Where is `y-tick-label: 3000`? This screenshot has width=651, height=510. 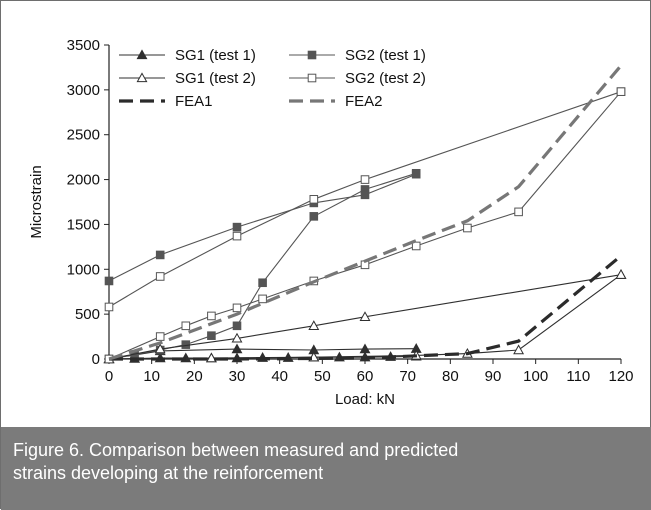
y-tick-label: 3000 is located at coordinates (83, 90).